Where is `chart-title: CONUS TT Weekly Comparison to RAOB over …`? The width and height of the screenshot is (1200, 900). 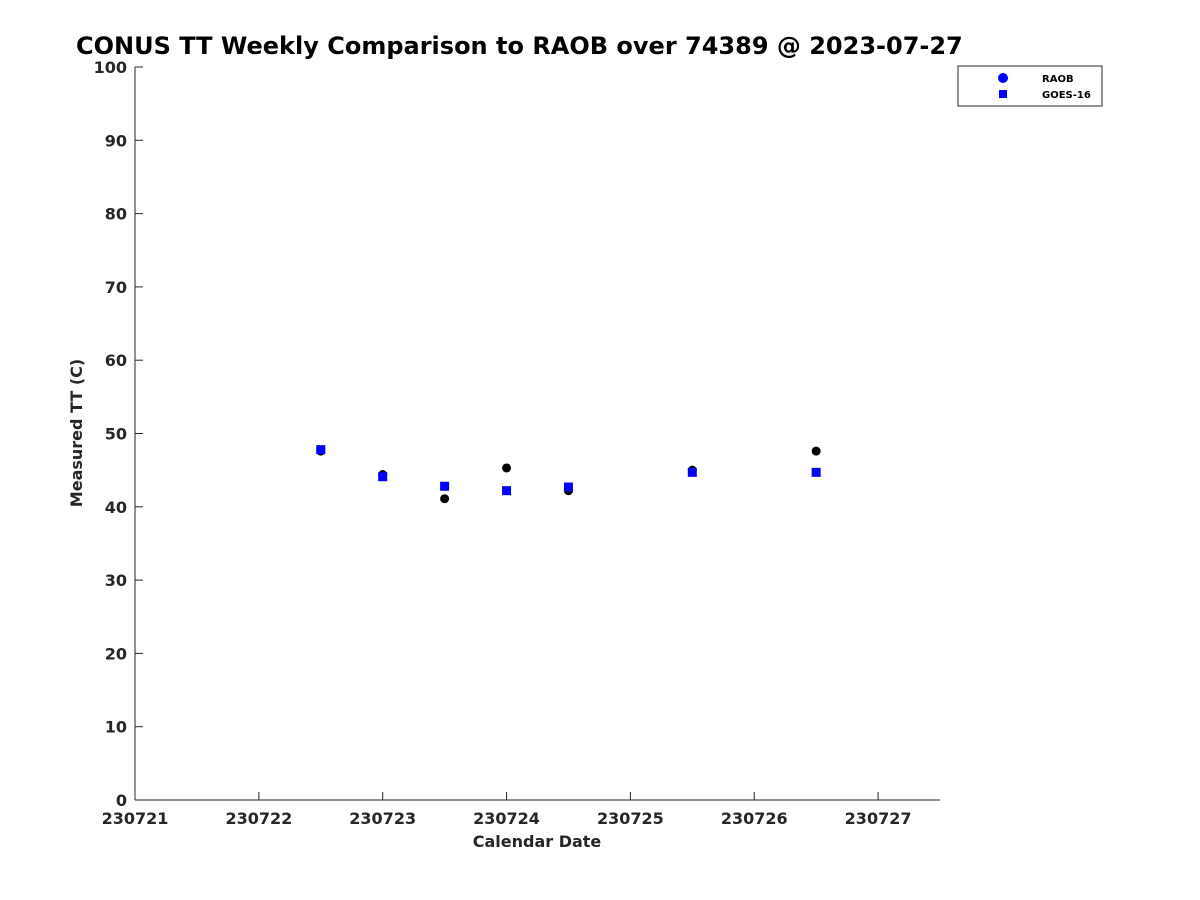 chart-title: CONUS TT Weekly Comparison to RAOB over … is located at coordinates (519, 46).